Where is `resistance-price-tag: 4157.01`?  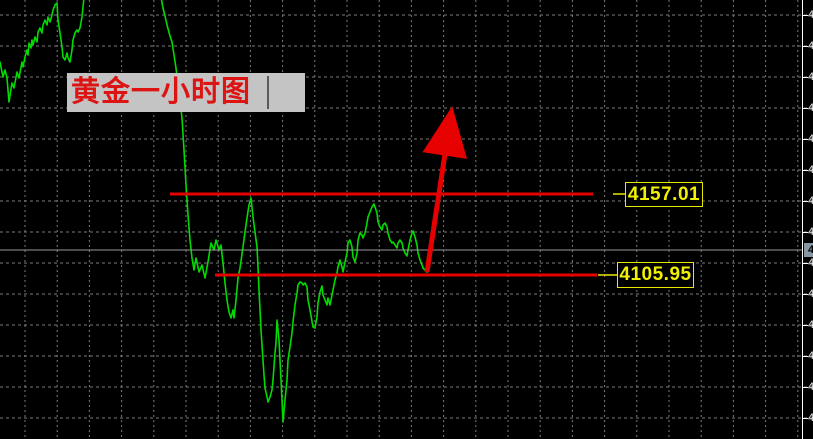 resistance-price-tag: 4157.01 is located at coordinates (664, 194).